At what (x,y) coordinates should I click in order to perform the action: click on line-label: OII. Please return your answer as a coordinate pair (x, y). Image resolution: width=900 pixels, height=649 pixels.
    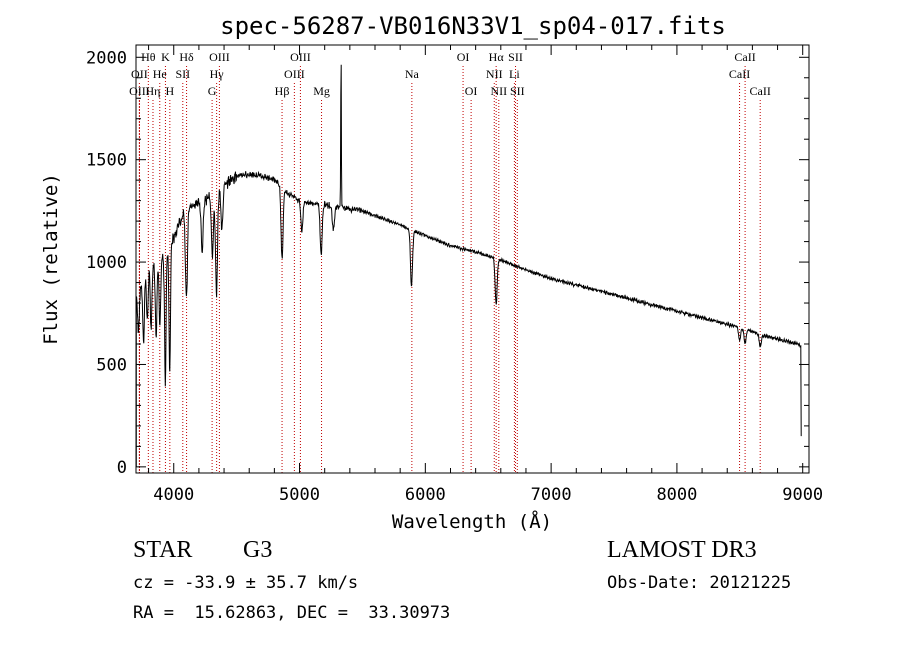
    Looking at the image, I should click on (139, 74).